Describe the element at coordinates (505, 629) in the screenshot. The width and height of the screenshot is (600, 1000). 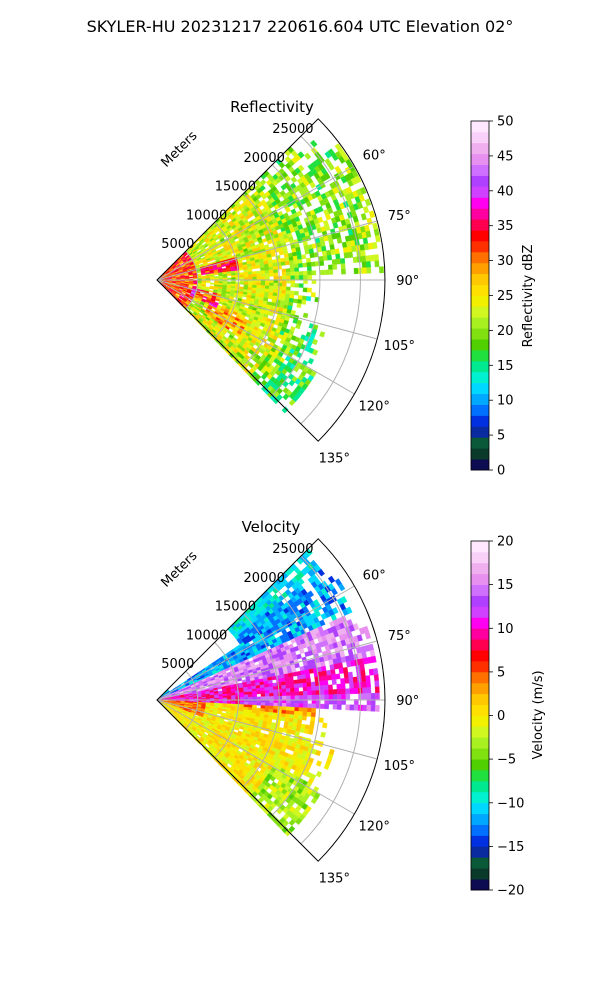
I see `colorbar-tick-label: 10` at that location.